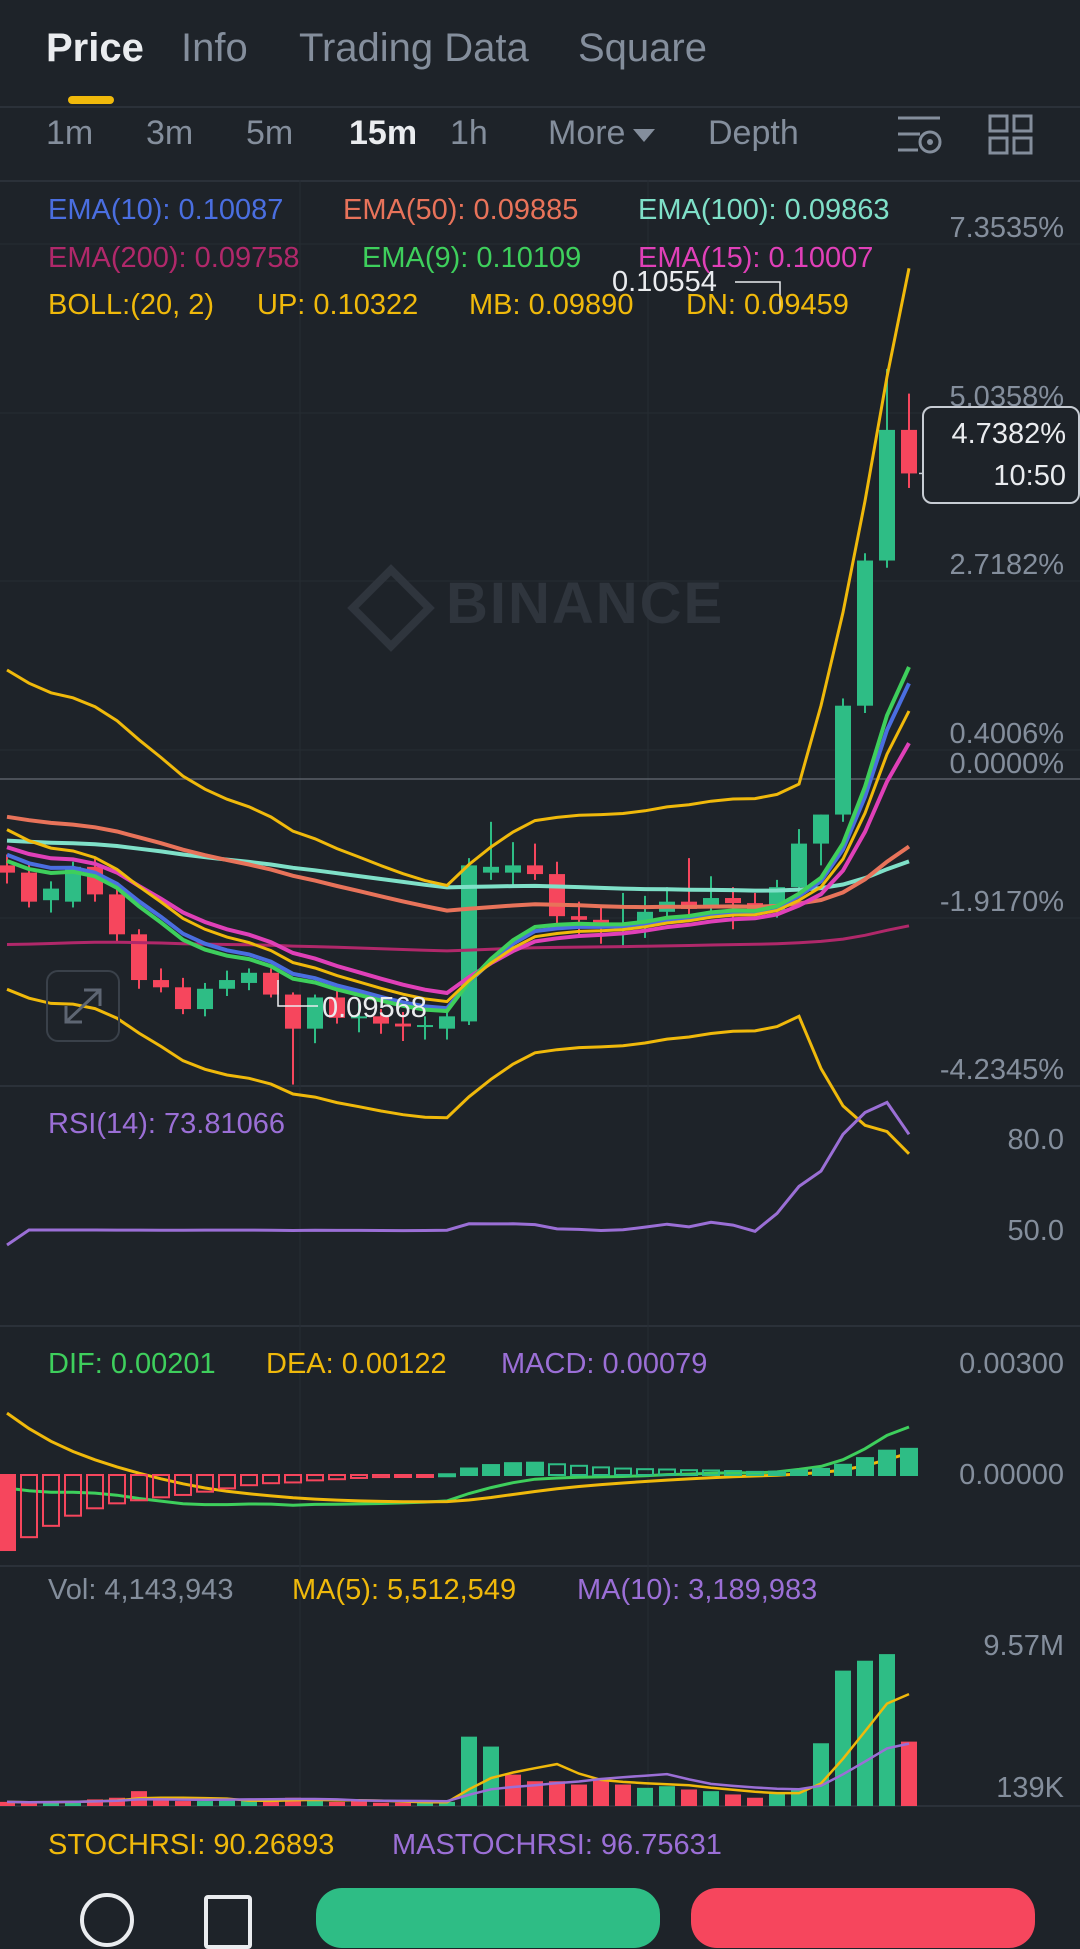 The image size is (1080, 1949). Describe the element at coordinates (383, 133) in the screenshot. I see `interval-15m: 15m` at that location.